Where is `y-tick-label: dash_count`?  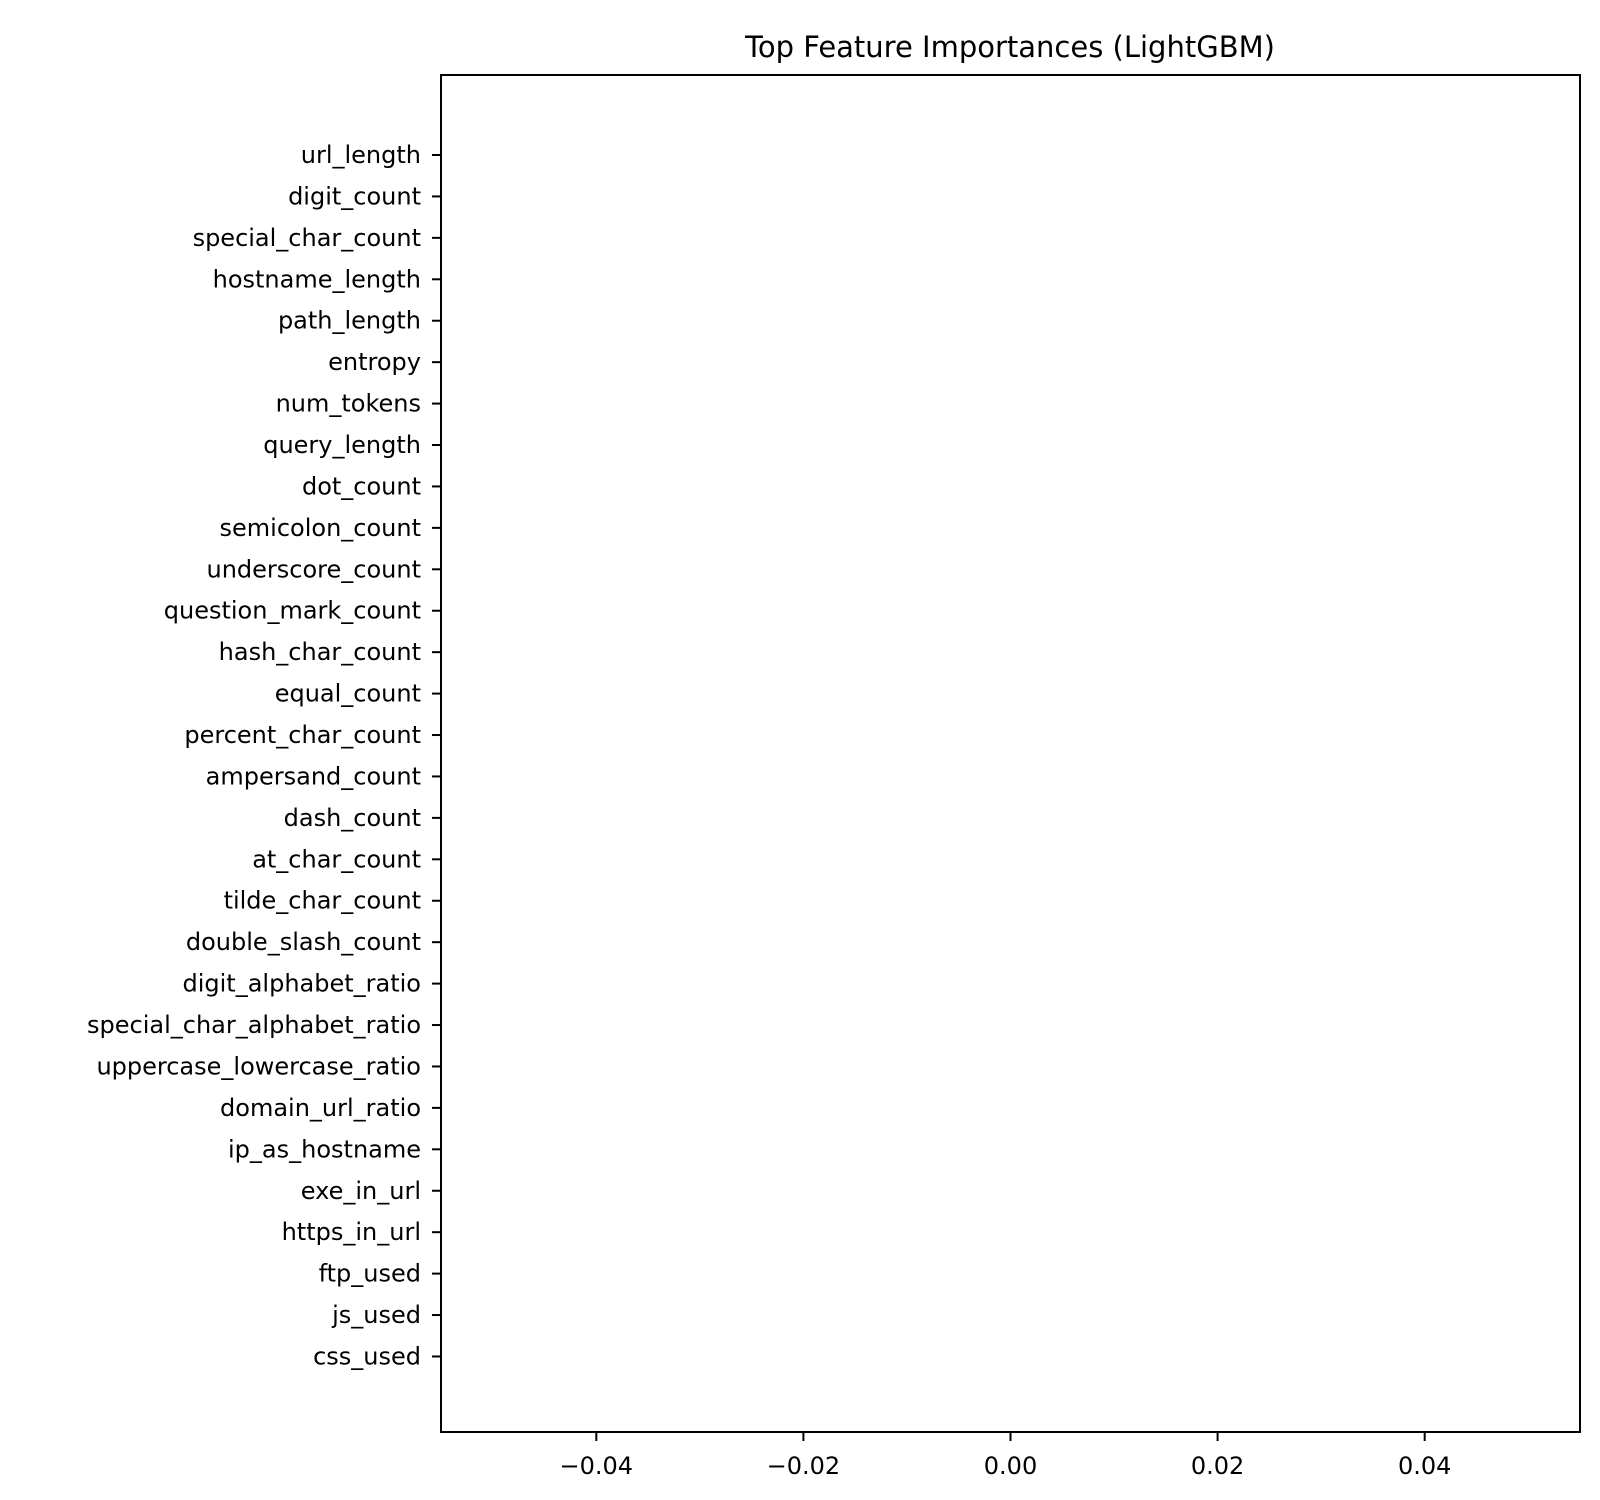 y-tick-label: dash_count is located at coordinates (352, 818).